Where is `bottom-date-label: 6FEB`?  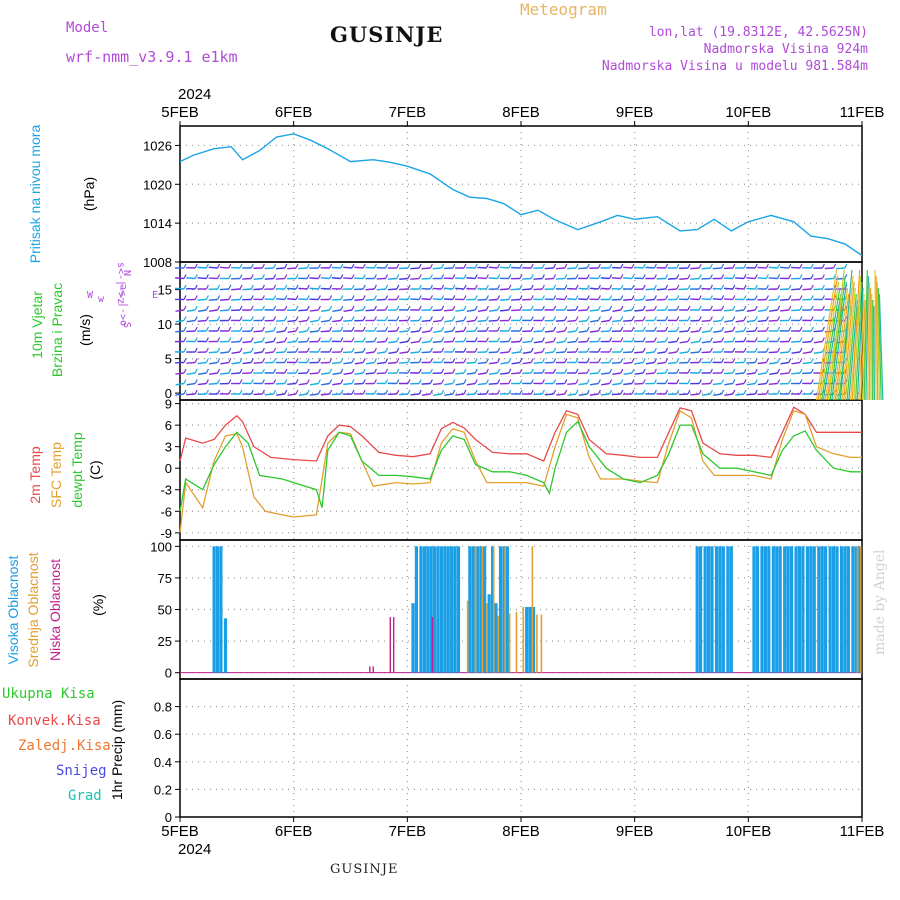 bottom-date-label: 6FEB is located at coordinates (294, 831).